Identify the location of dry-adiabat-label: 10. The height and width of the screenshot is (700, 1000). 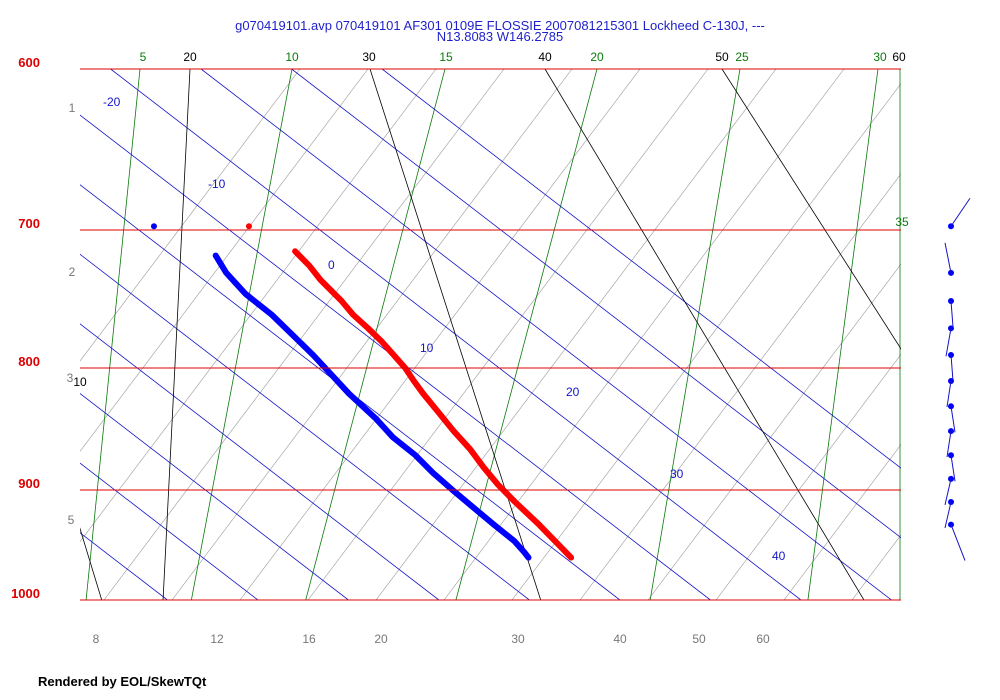
(80, 382).